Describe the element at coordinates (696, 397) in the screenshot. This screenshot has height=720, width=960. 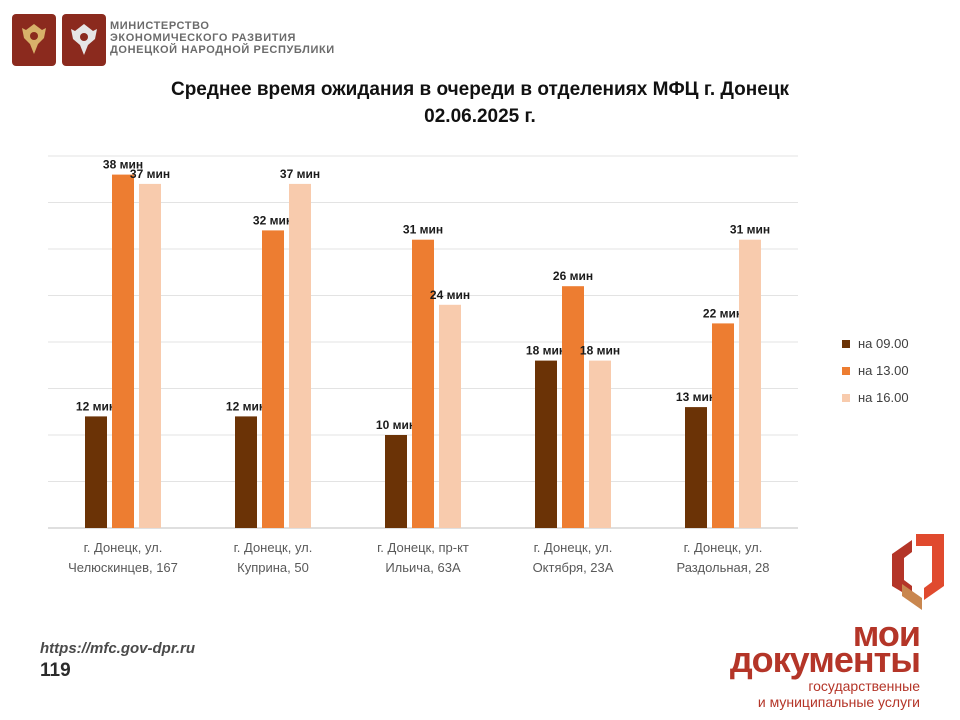
I see `data-label: 13 мин` at that location.